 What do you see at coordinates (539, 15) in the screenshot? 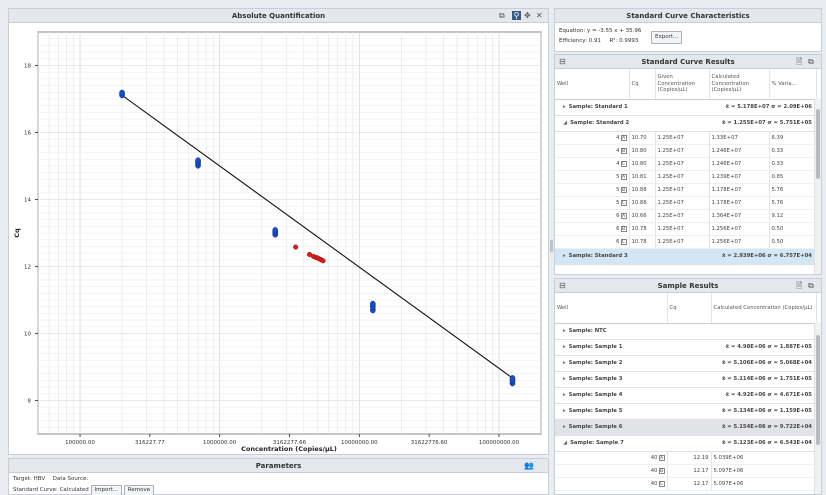
I see `reset-icon: ✕` at bounding box center [539, 15].